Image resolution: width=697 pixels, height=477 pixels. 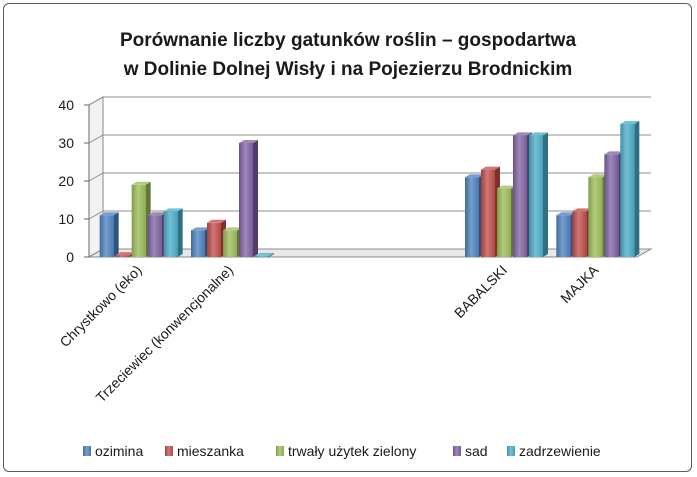 I want to click on legend-item: sad, so click(x=470, y=451).